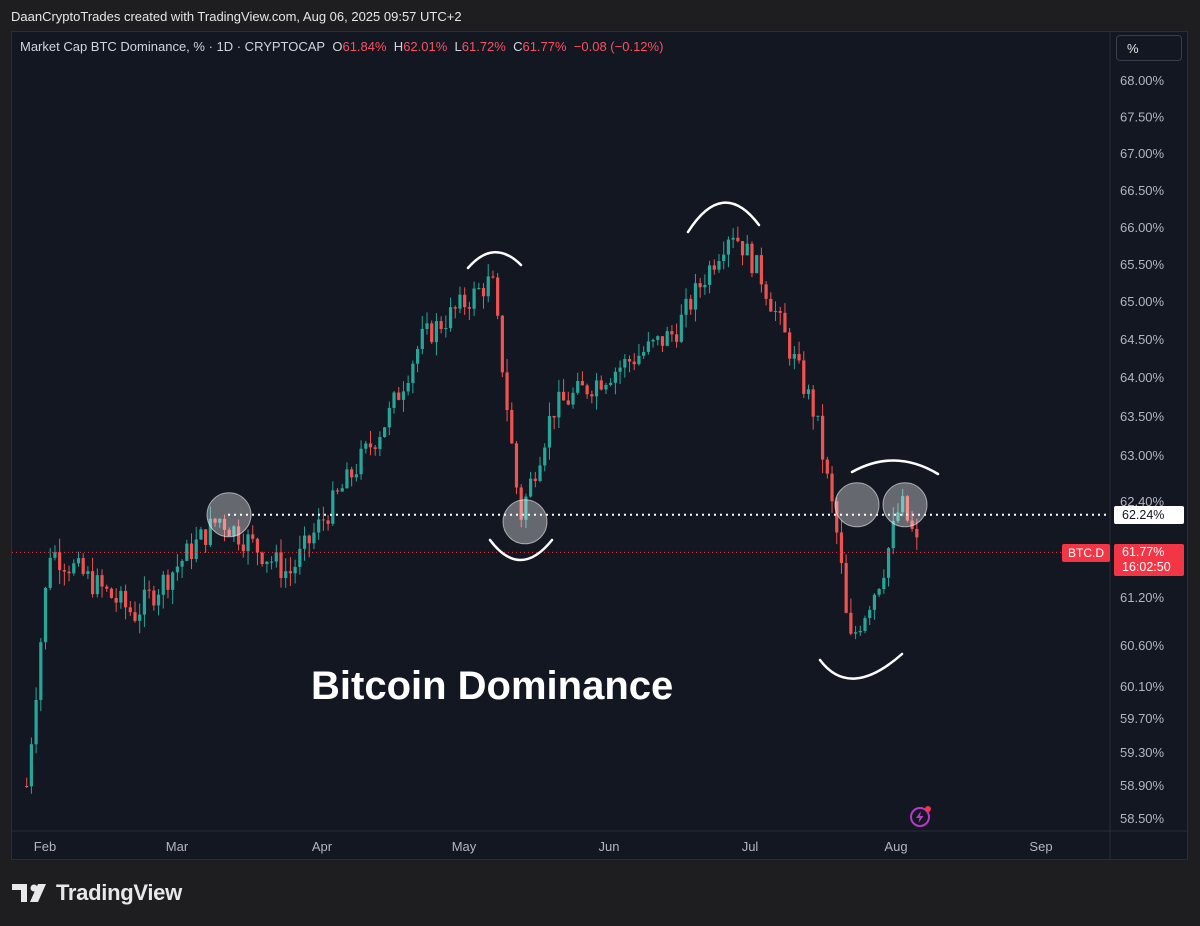  What do you see at coordinates (177, 846) in the screenshot?
I see `x-tick-label: Mar` at bounding box center [177, 846].